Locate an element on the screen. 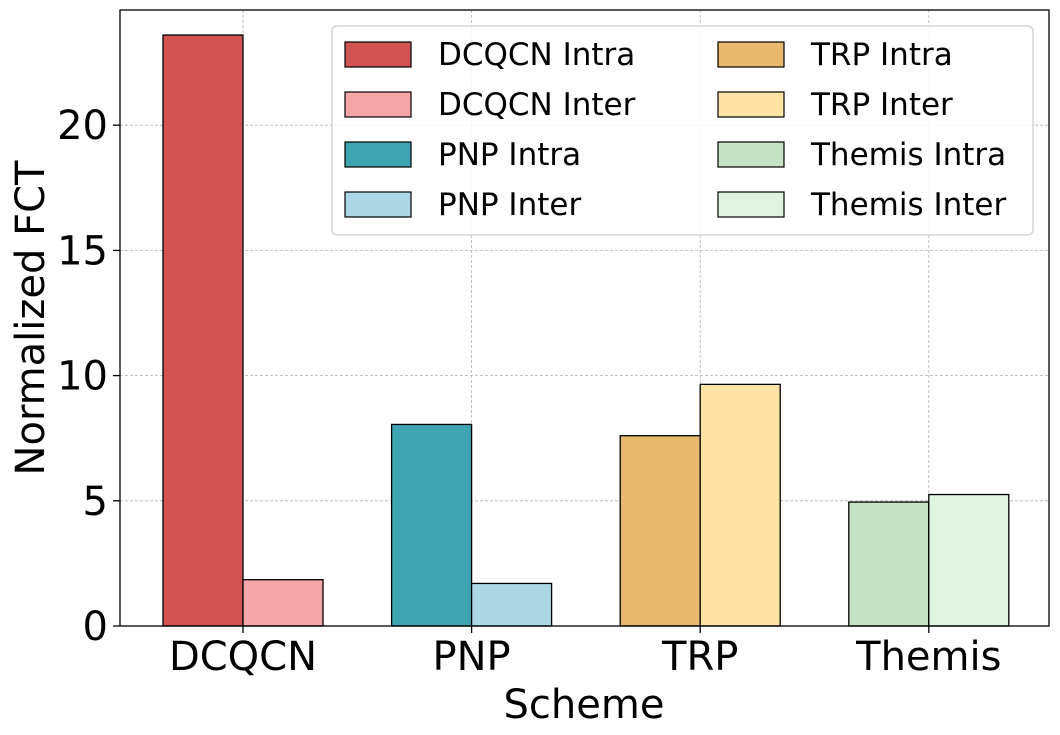 The height and width of the screenshot is (735, 1060). x-tick-label: PNP is located at coordinates (472, 657).